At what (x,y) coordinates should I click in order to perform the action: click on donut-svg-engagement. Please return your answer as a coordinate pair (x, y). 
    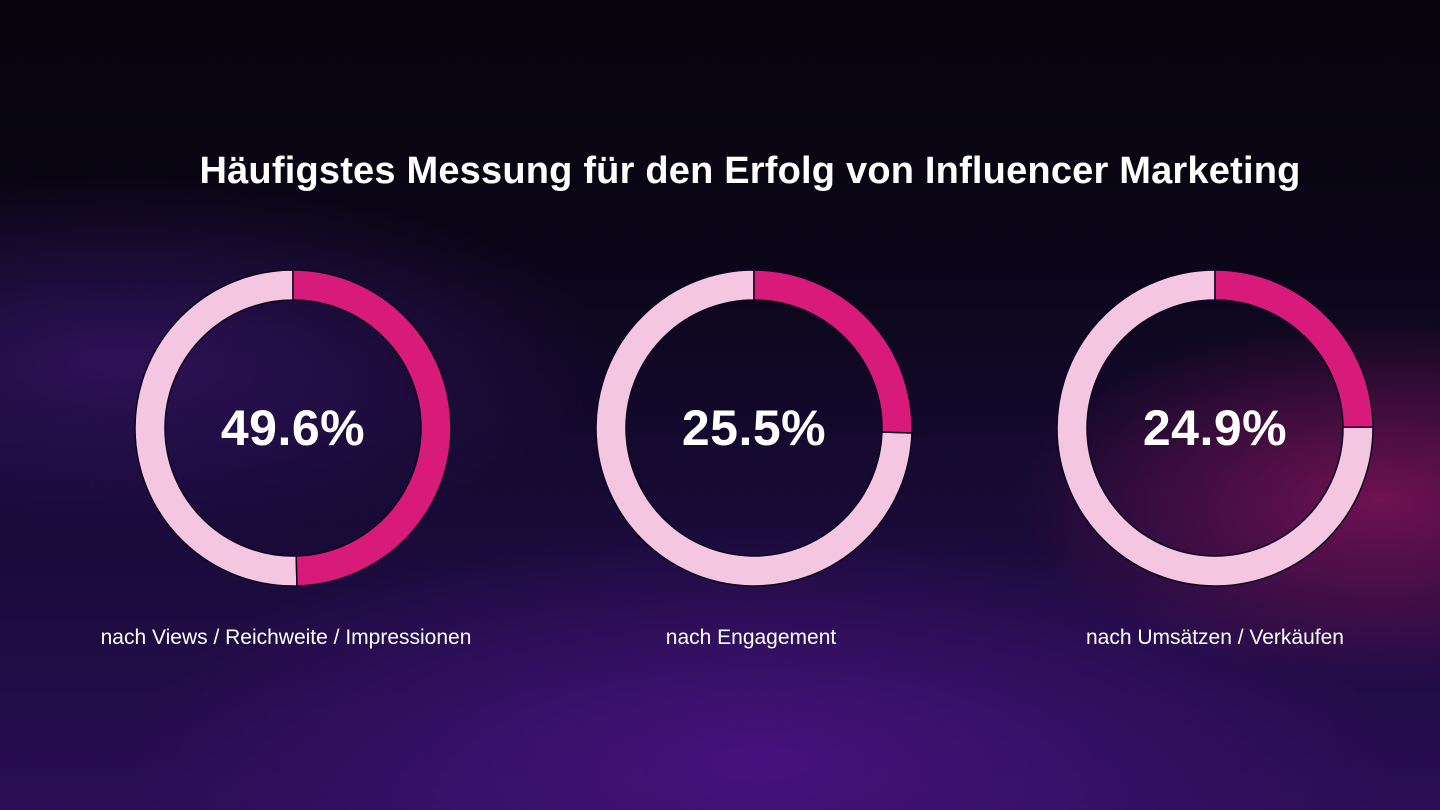
    Looking at the image, I should click on (754, 428).